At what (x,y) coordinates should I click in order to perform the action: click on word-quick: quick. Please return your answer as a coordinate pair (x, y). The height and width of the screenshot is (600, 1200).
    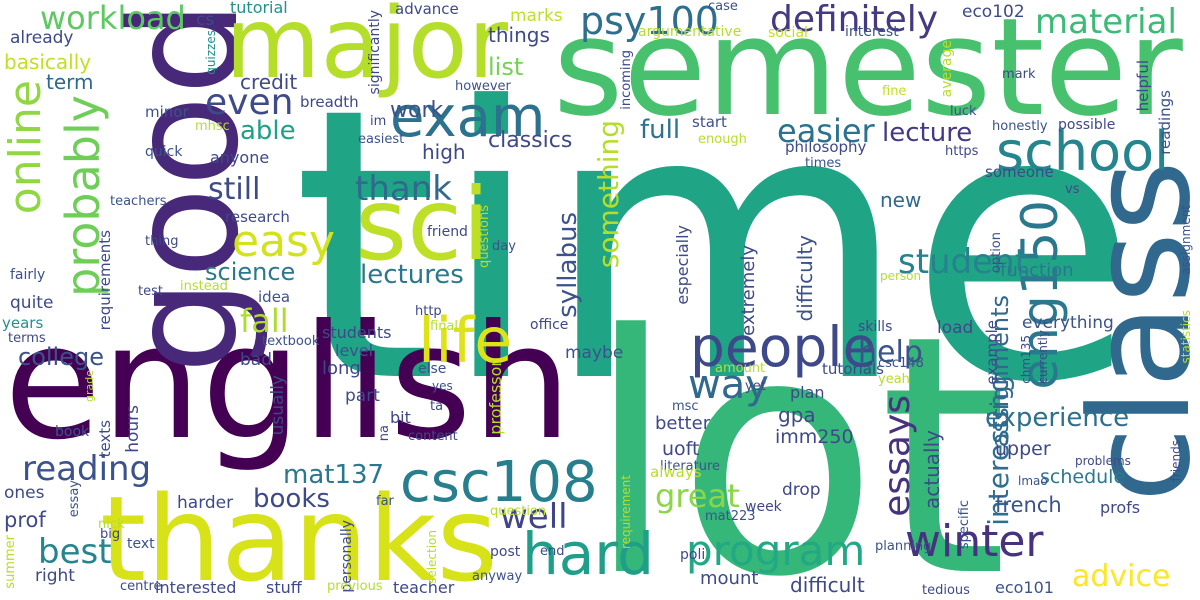
    Looking at the image, I should click on (164, 152).